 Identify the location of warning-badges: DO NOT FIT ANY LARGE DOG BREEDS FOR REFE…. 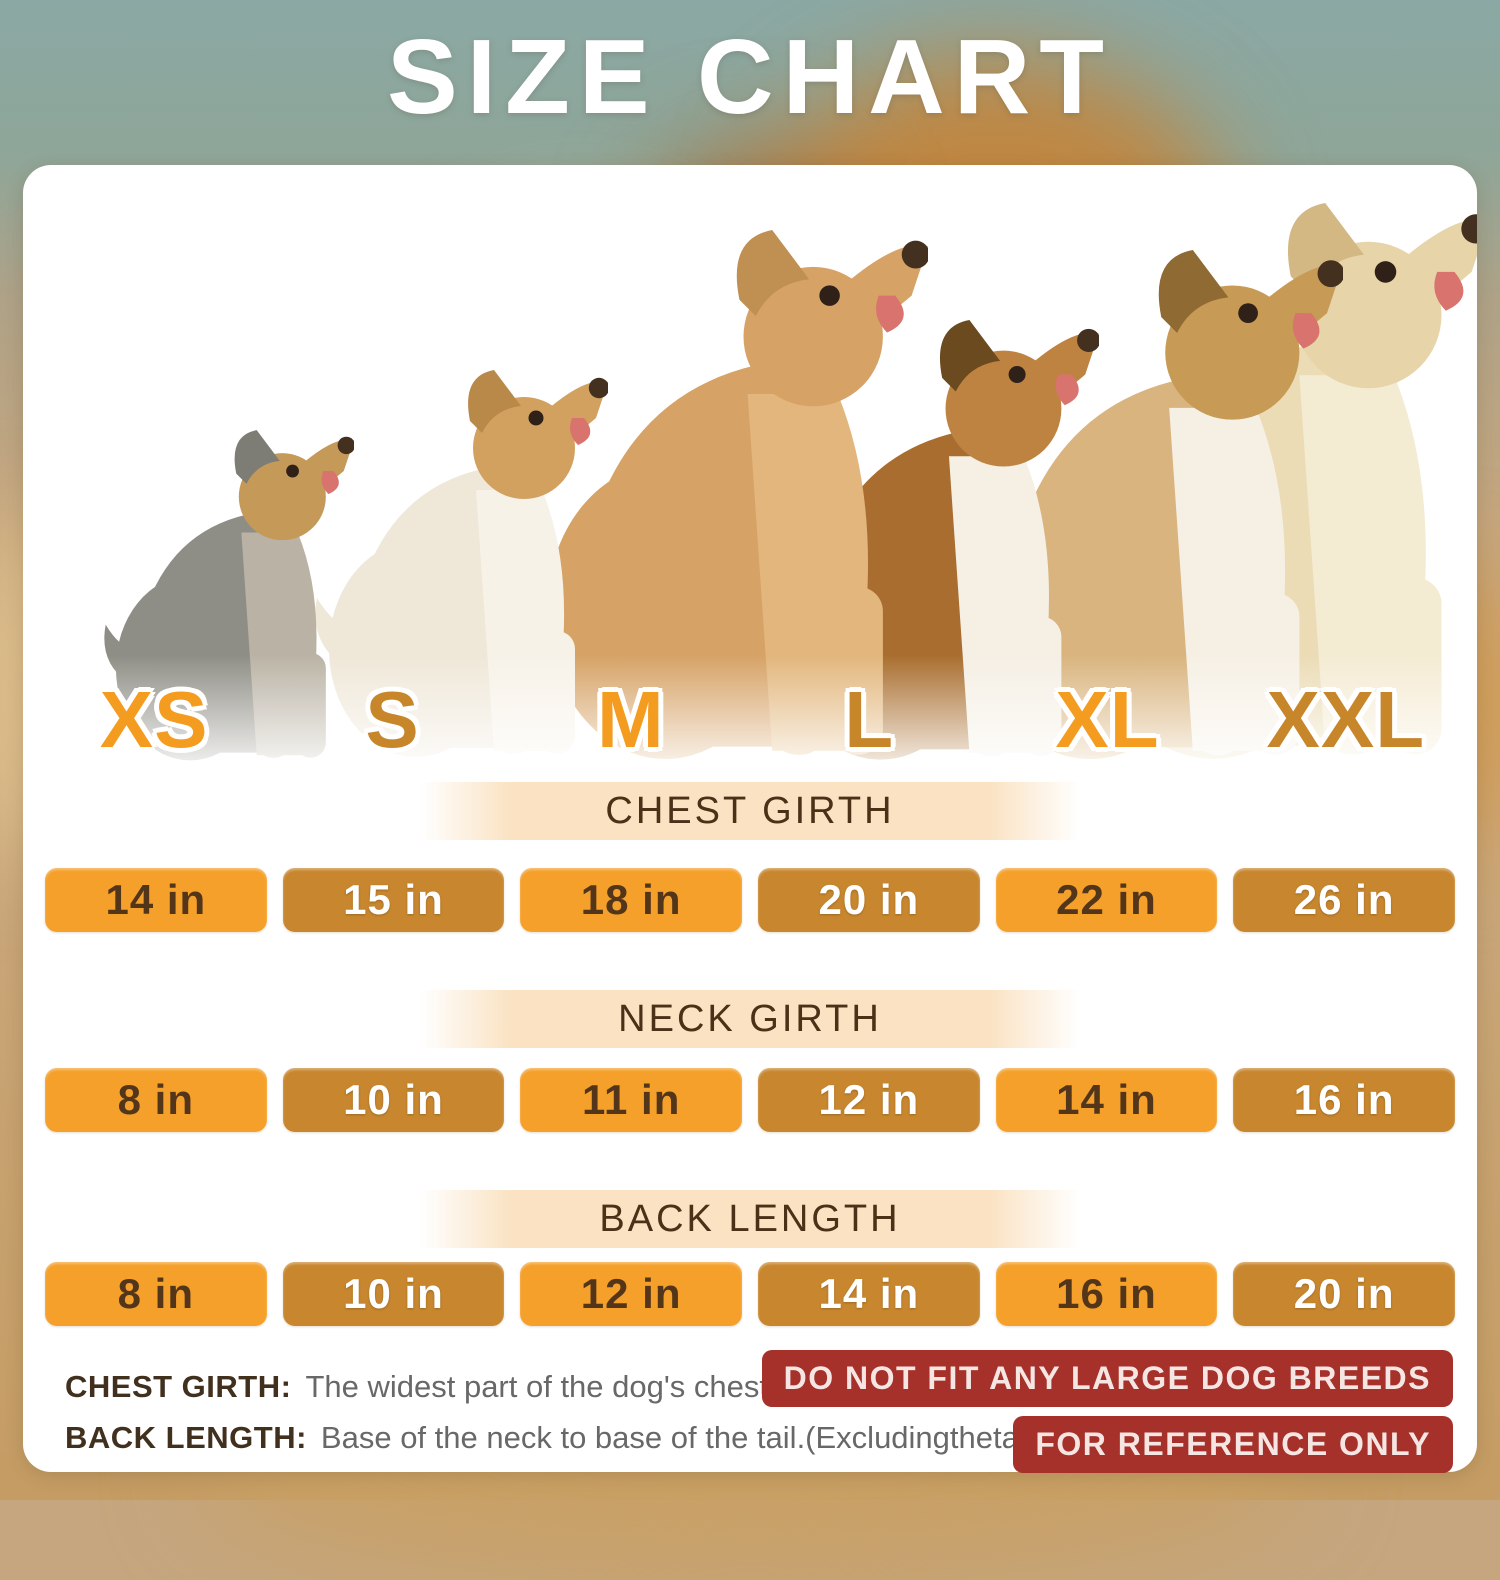
(1107, 1411).